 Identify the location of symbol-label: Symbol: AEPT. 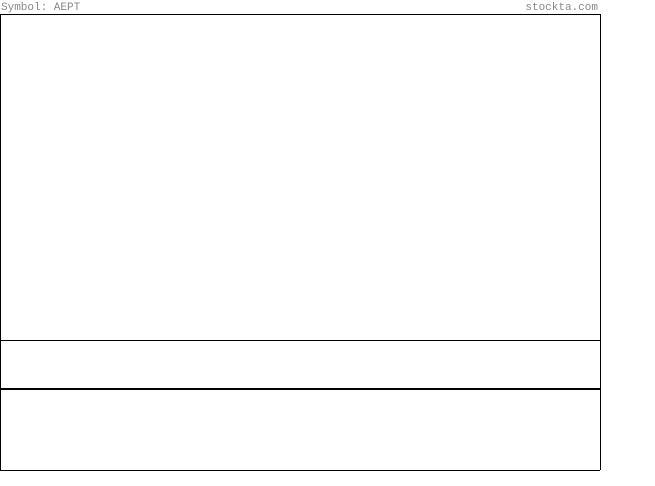
(41, 8).